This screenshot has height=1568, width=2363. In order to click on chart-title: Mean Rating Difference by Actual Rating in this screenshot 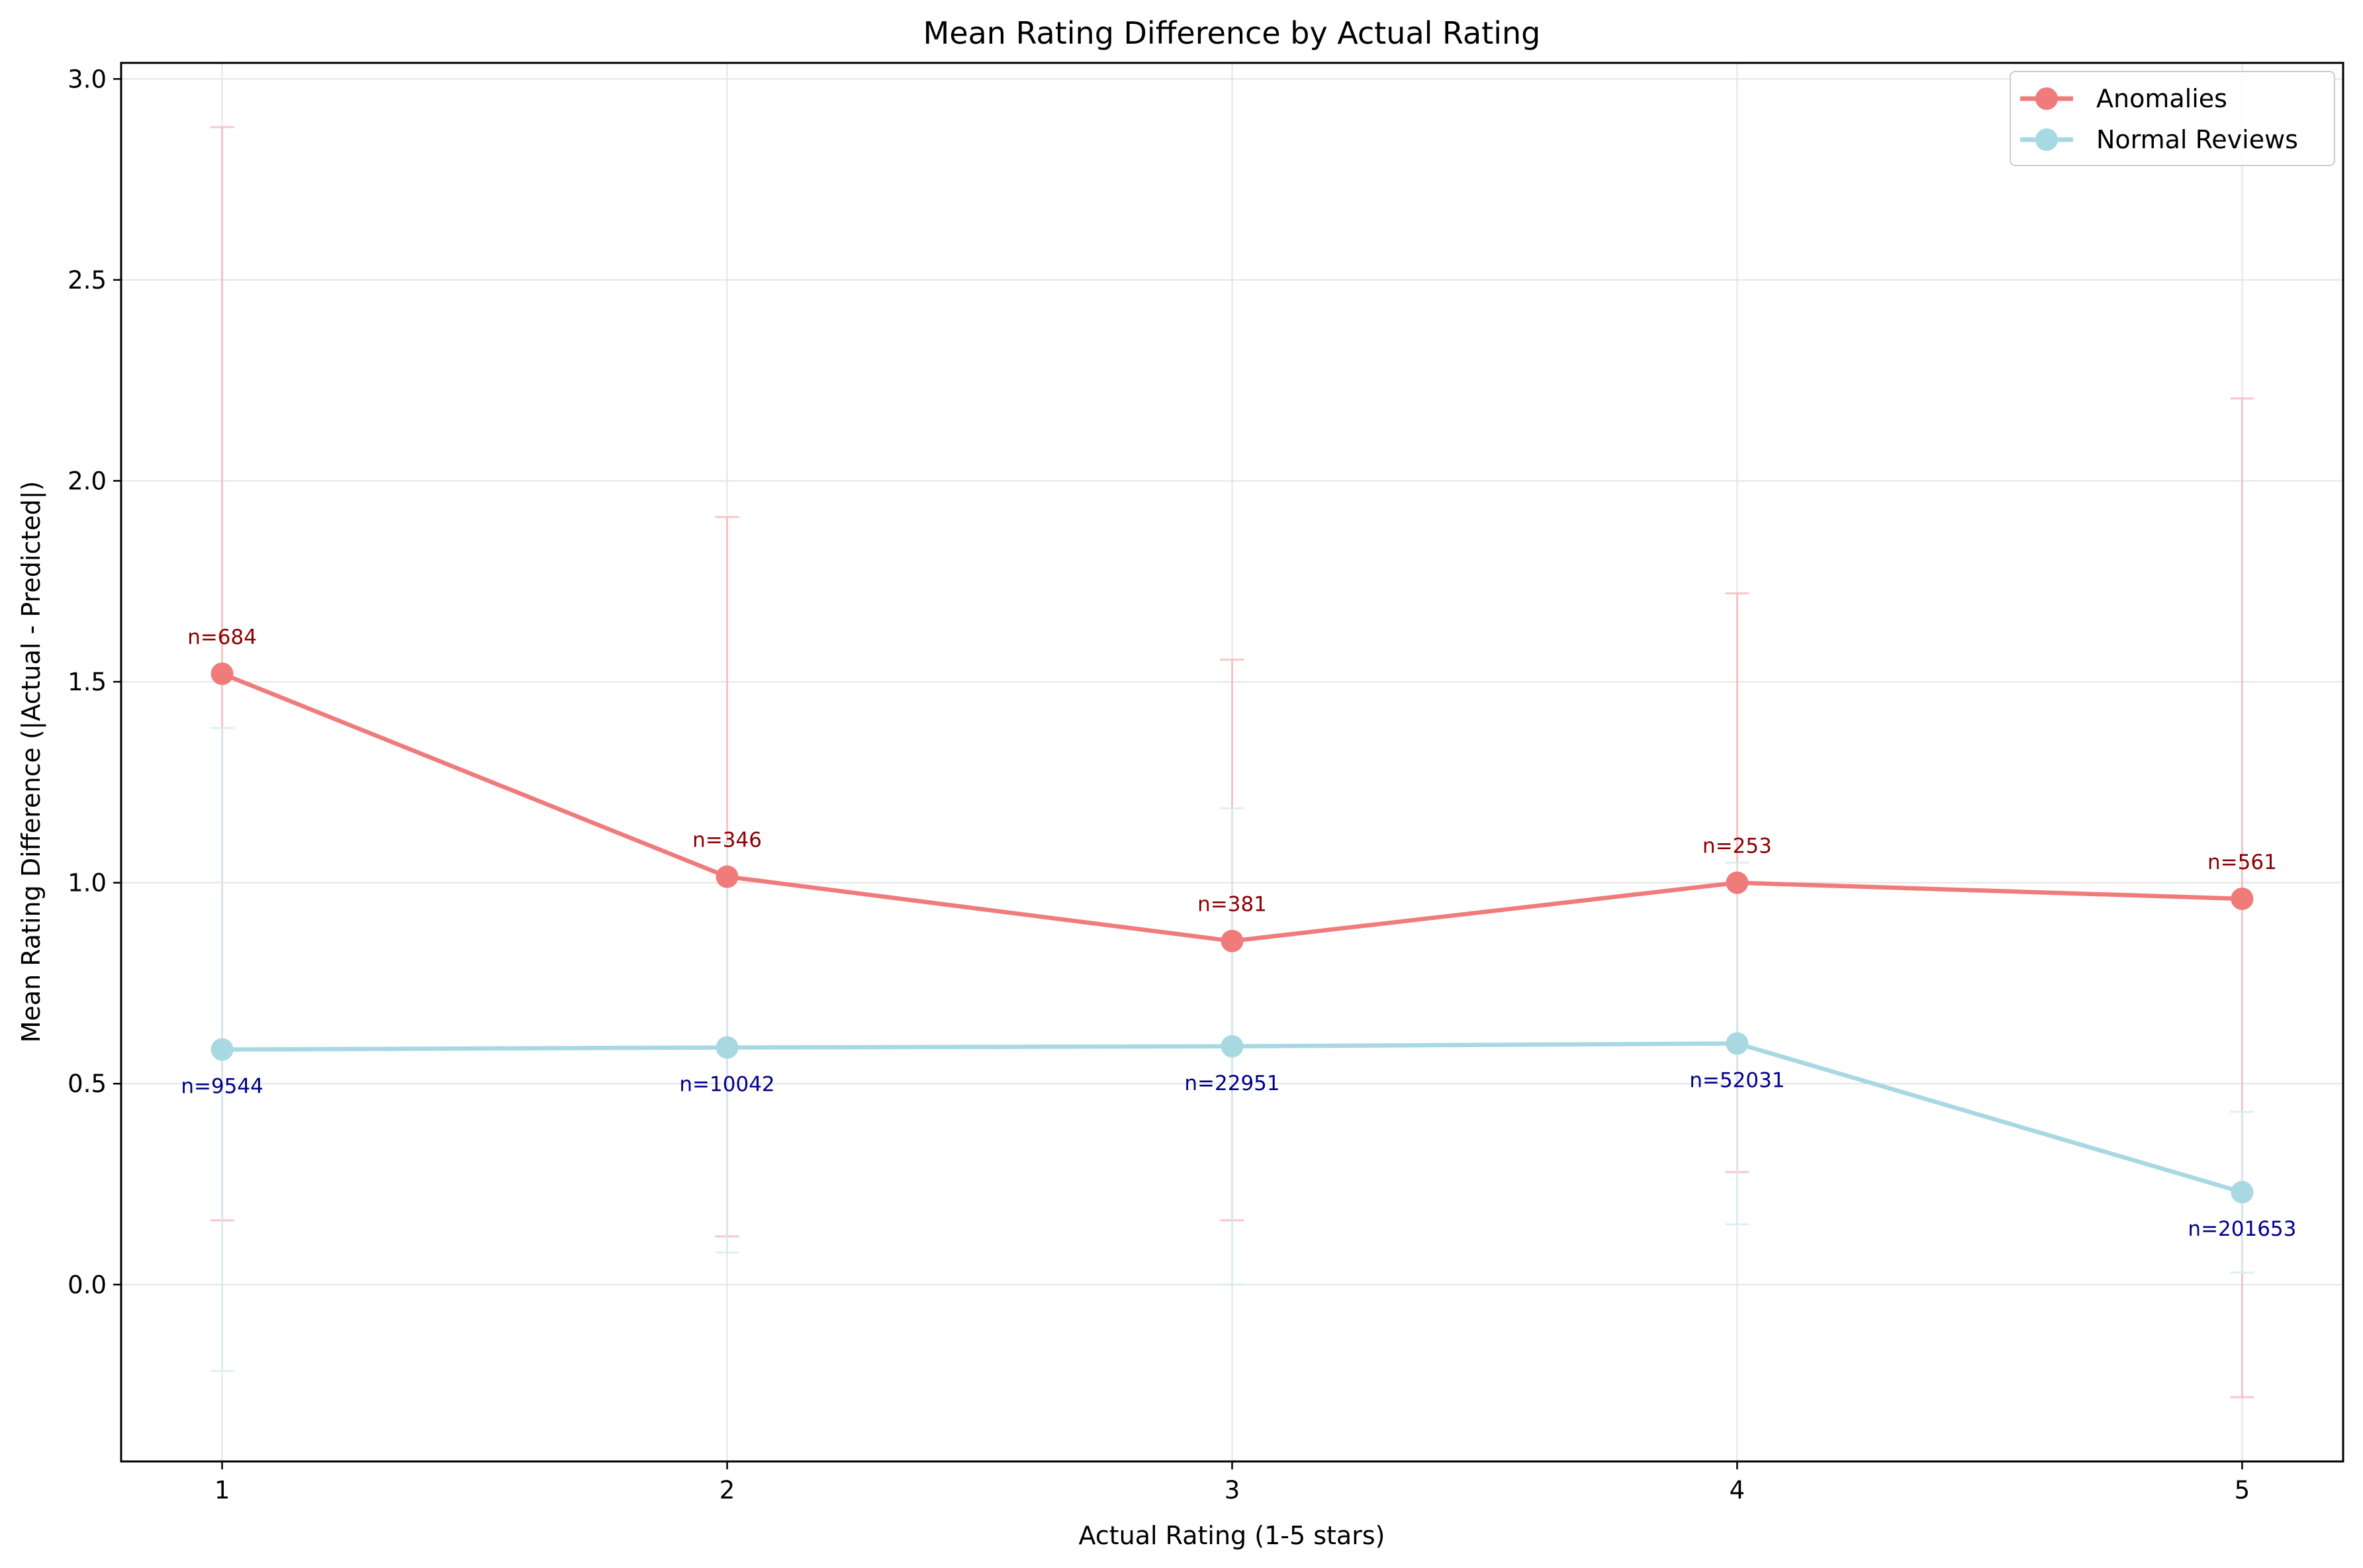, I will do `click(1232, 33)`.